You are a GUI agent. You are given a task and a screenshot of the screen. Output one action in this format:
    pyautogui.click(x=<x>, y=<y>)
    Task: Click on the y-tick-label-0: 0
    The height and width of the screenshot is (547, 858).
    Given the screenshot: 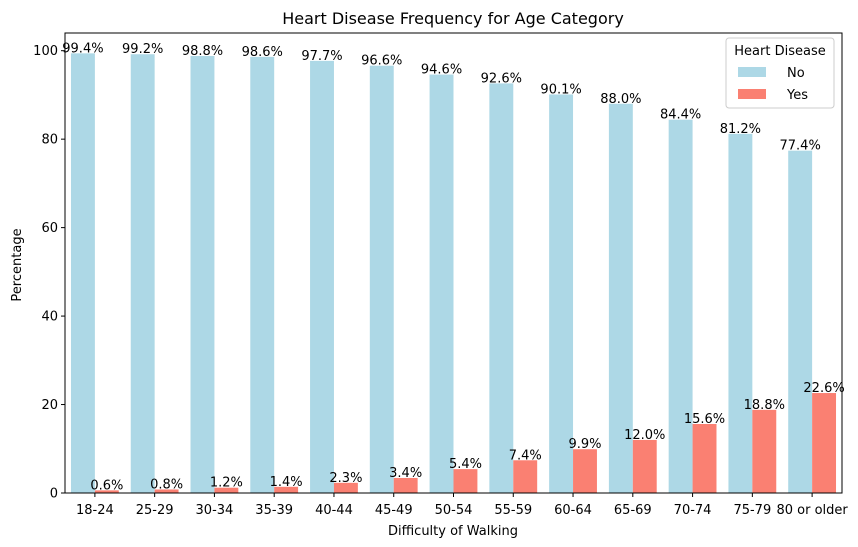 What is the action you would take?
    pyautogui.click(x=54, y=494)
    